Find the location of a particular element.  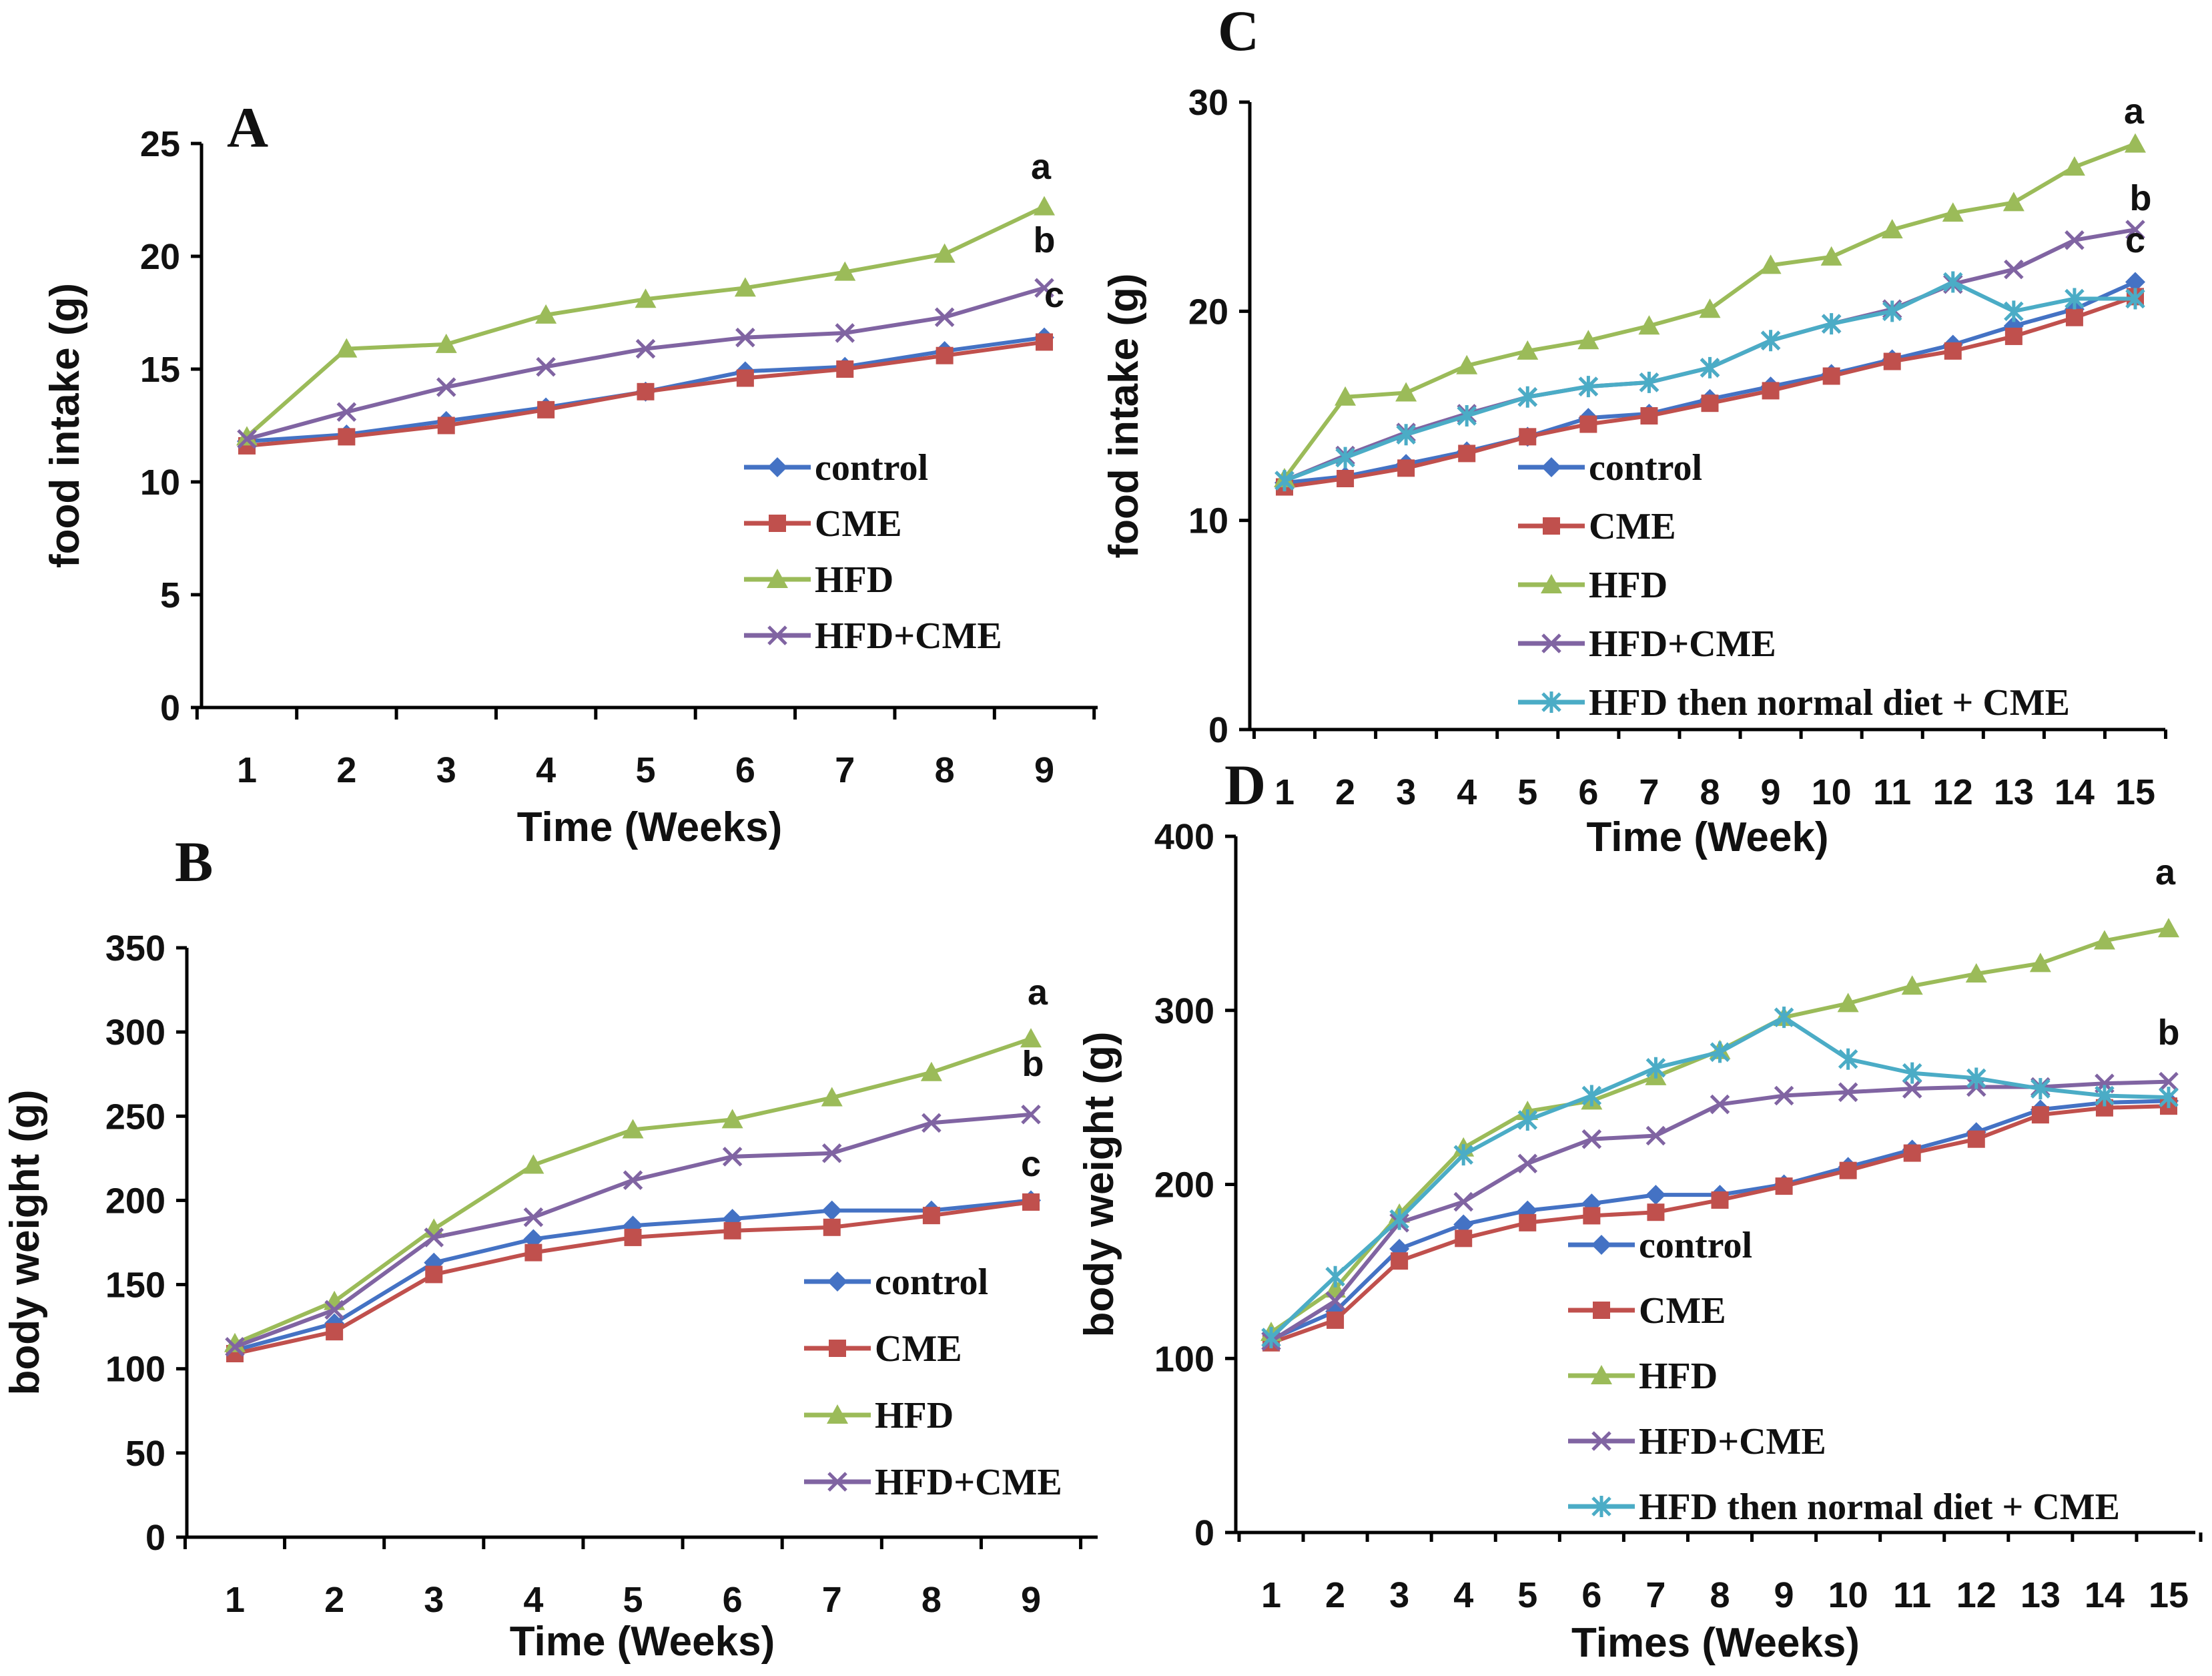

panel-label: A is located at coordinates (247, 127).